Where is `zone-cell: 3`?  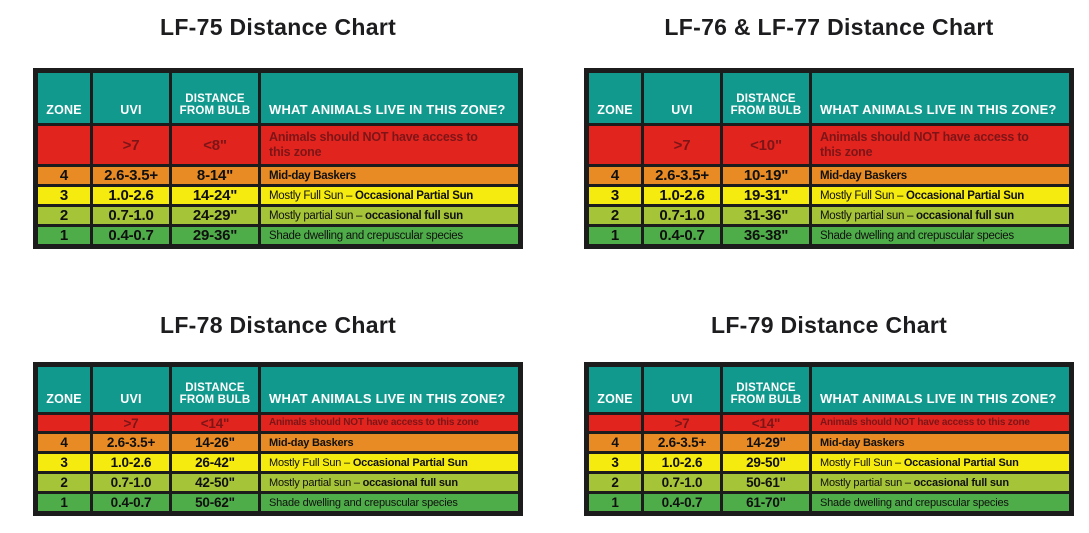 zone-cell: 3 is located at coordinates (615, 195).